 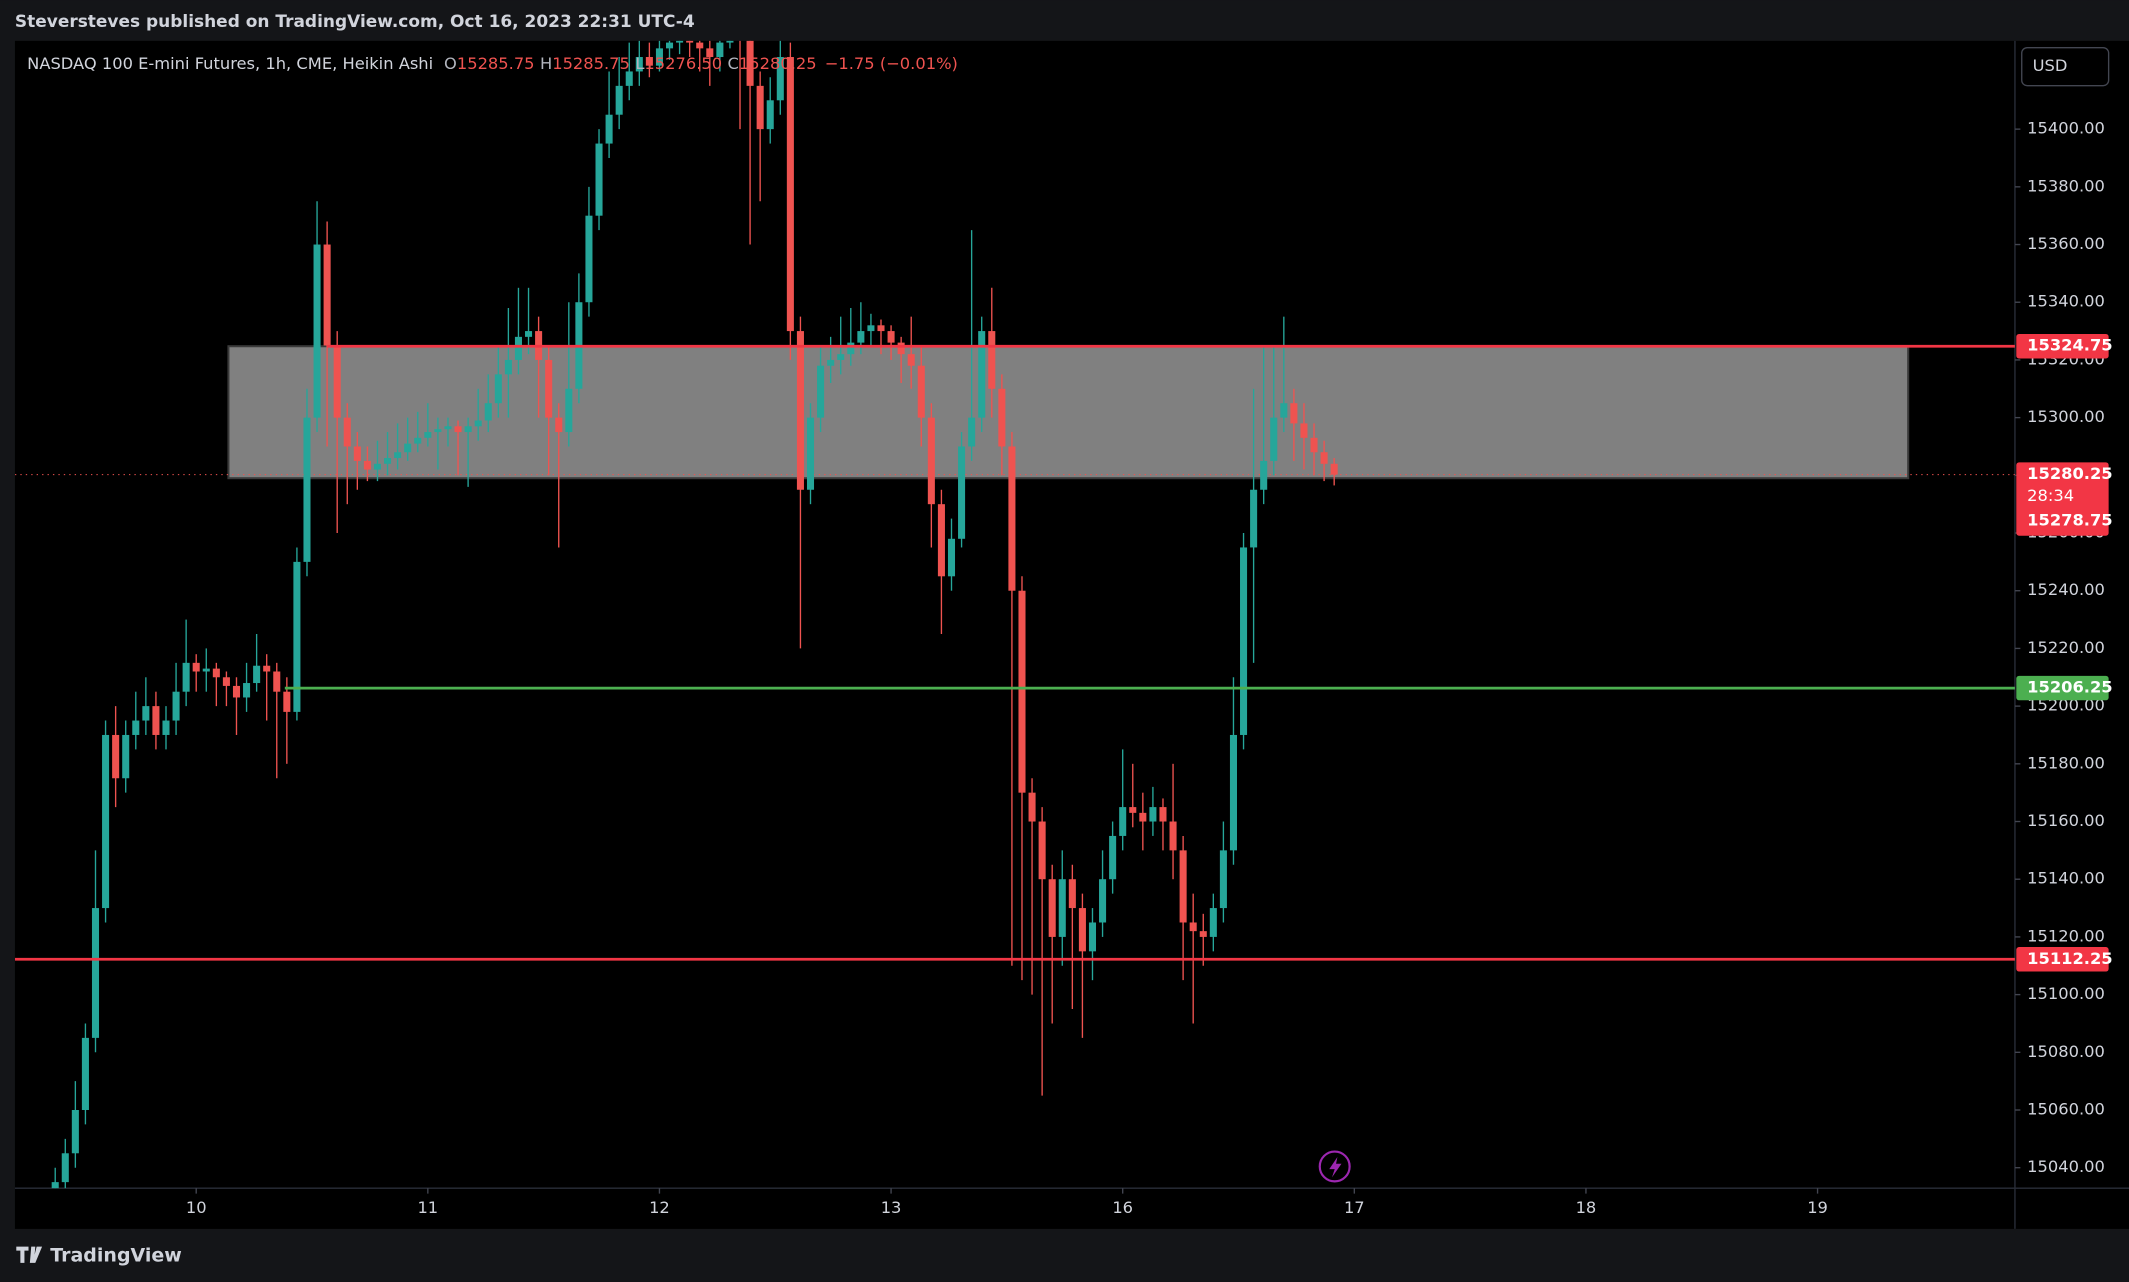 I want to click on second-price-label: 15278.75, so click(x=2070, y=519).